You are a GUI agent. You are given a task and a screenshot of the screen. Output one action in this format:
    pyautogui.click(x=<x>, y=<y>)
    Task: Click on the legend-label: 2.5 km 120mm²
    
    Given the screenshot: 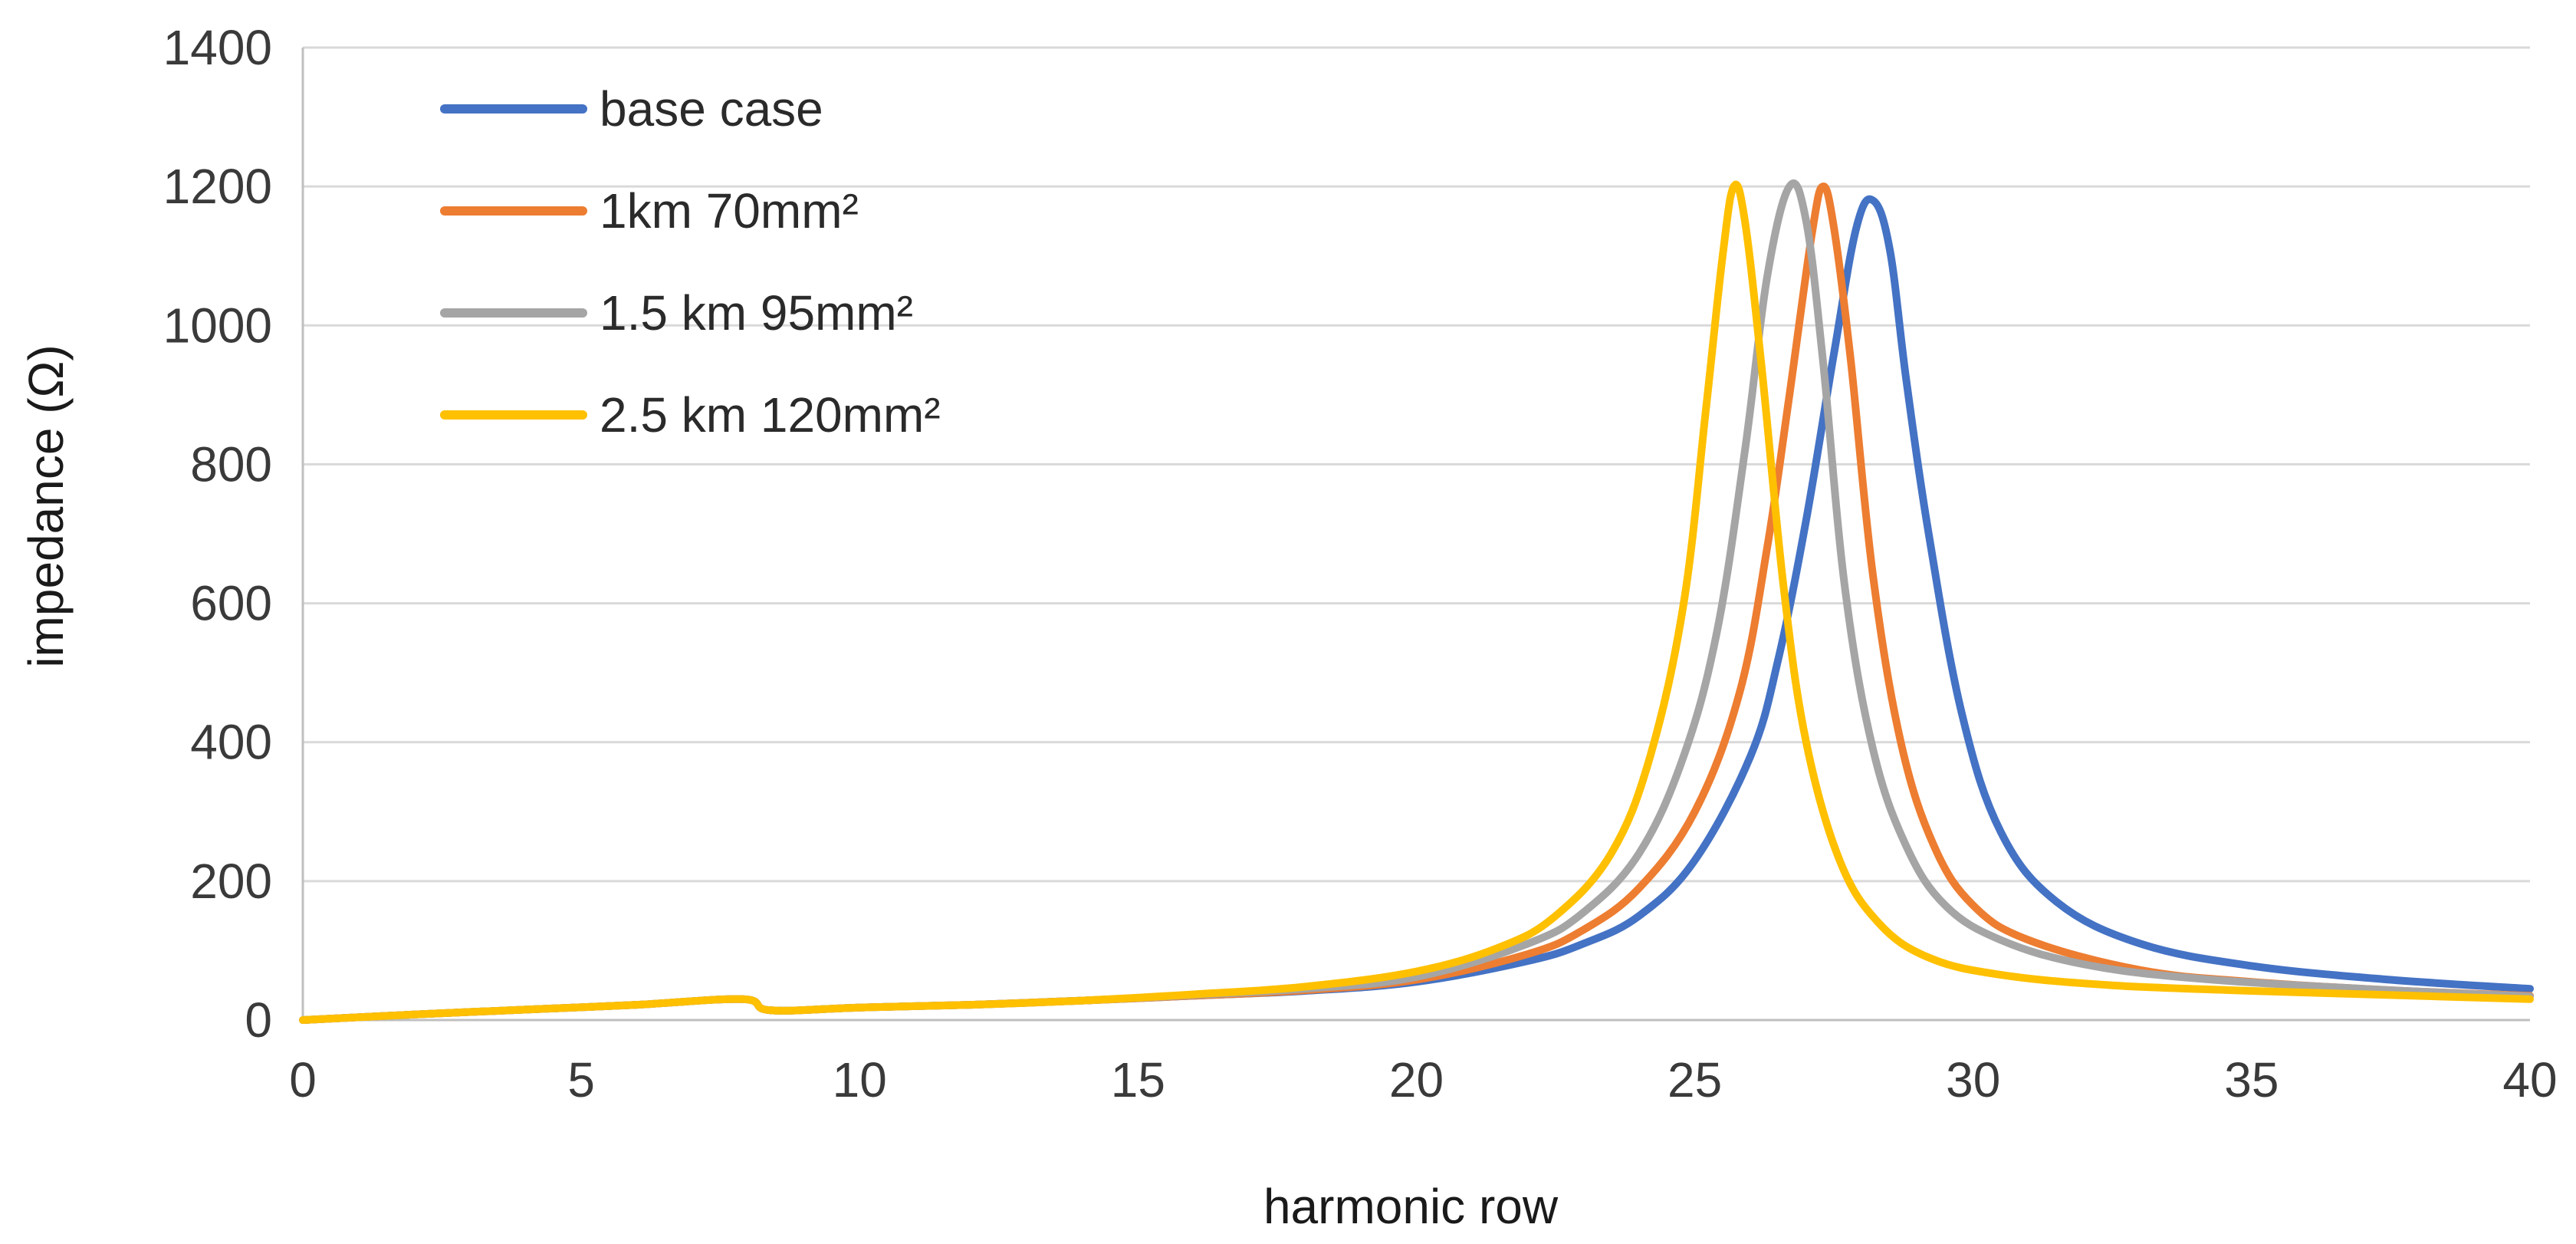 What is the action you would take?
    pyautogui.click(x=770, y=415)
    